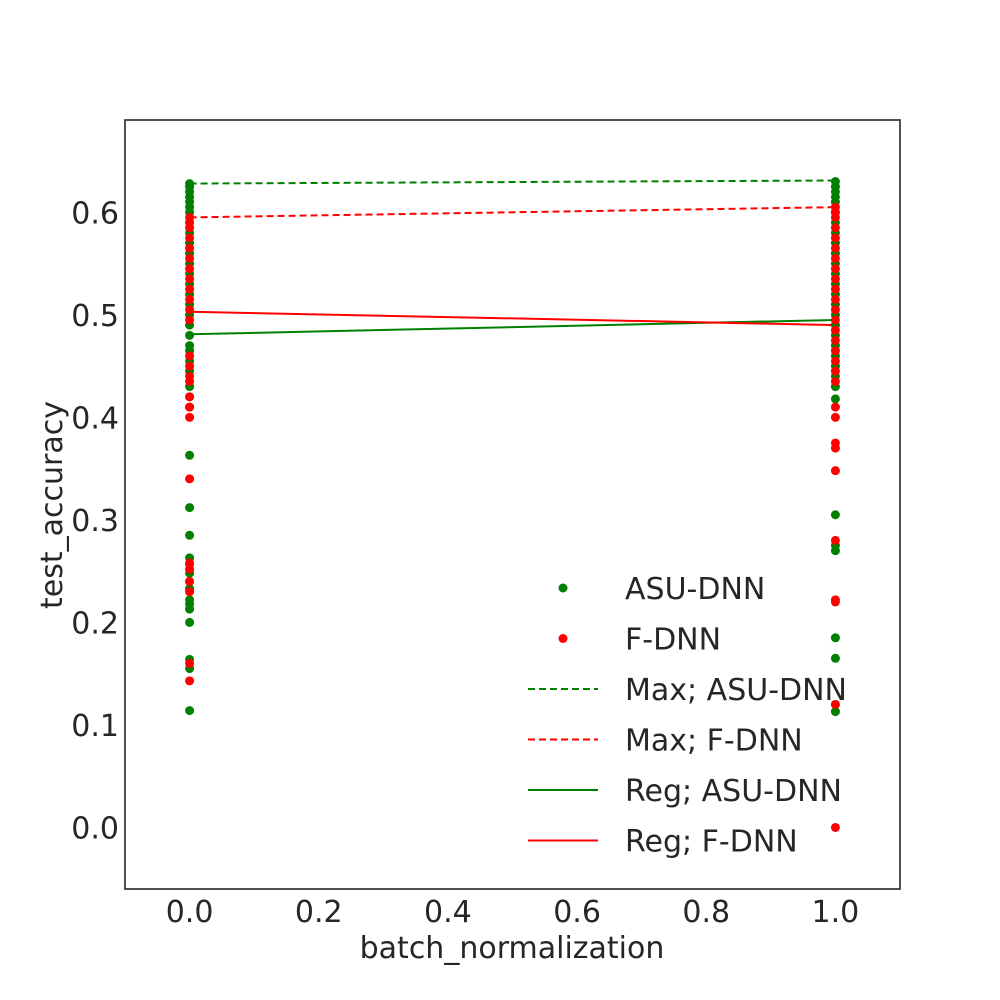 This screenshot has width=1000, height=1000. I want to click on y-tick-label: 0.2, so click(95, 623).